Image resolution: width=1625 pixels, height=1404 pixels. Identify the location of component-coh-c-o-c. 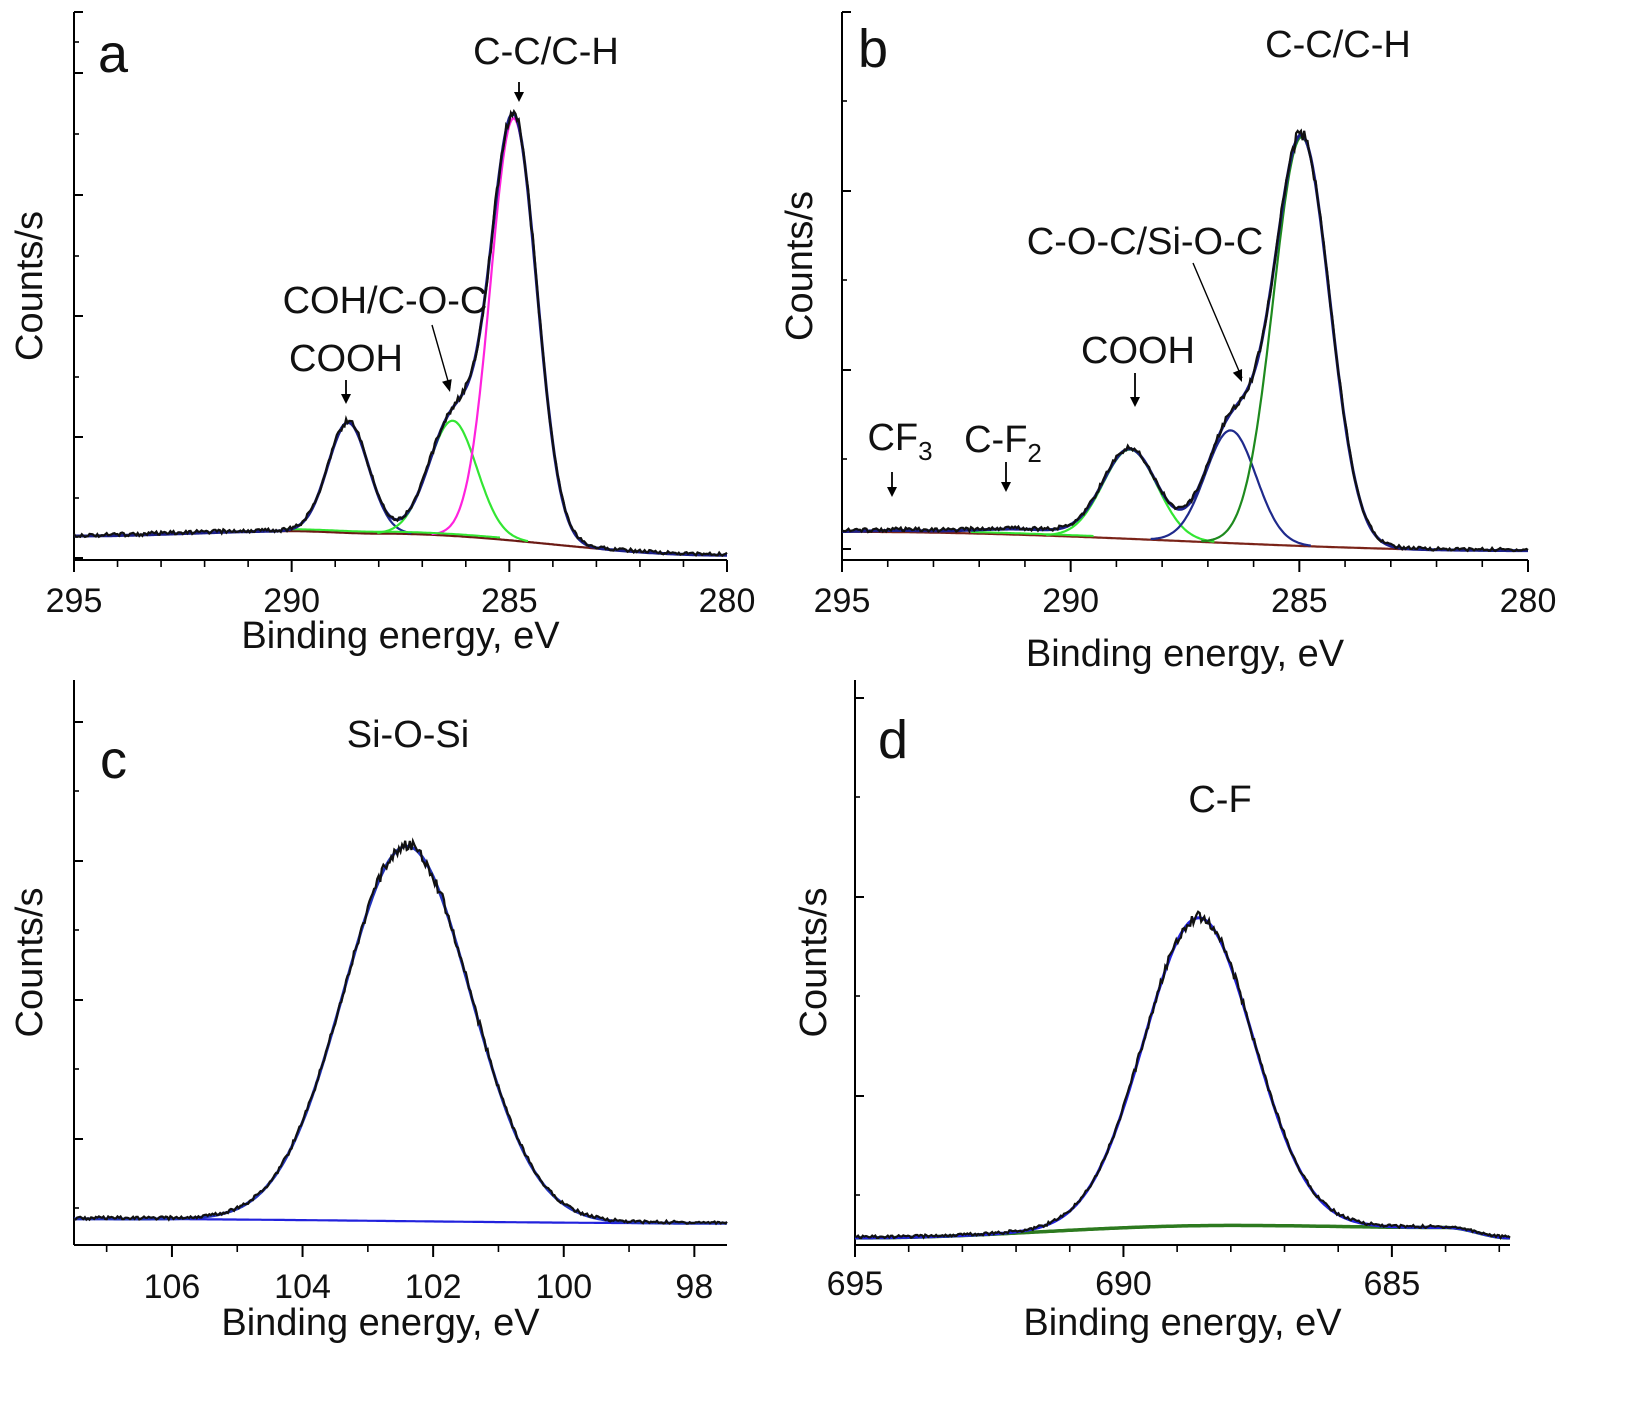
(453, 481).